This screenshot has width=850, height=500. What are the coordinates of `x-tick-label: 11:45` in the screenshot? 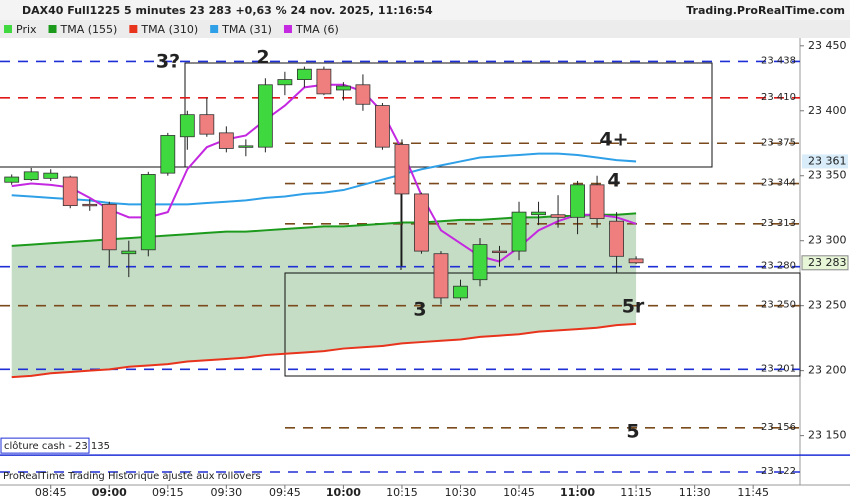 It's located at (753, 492).